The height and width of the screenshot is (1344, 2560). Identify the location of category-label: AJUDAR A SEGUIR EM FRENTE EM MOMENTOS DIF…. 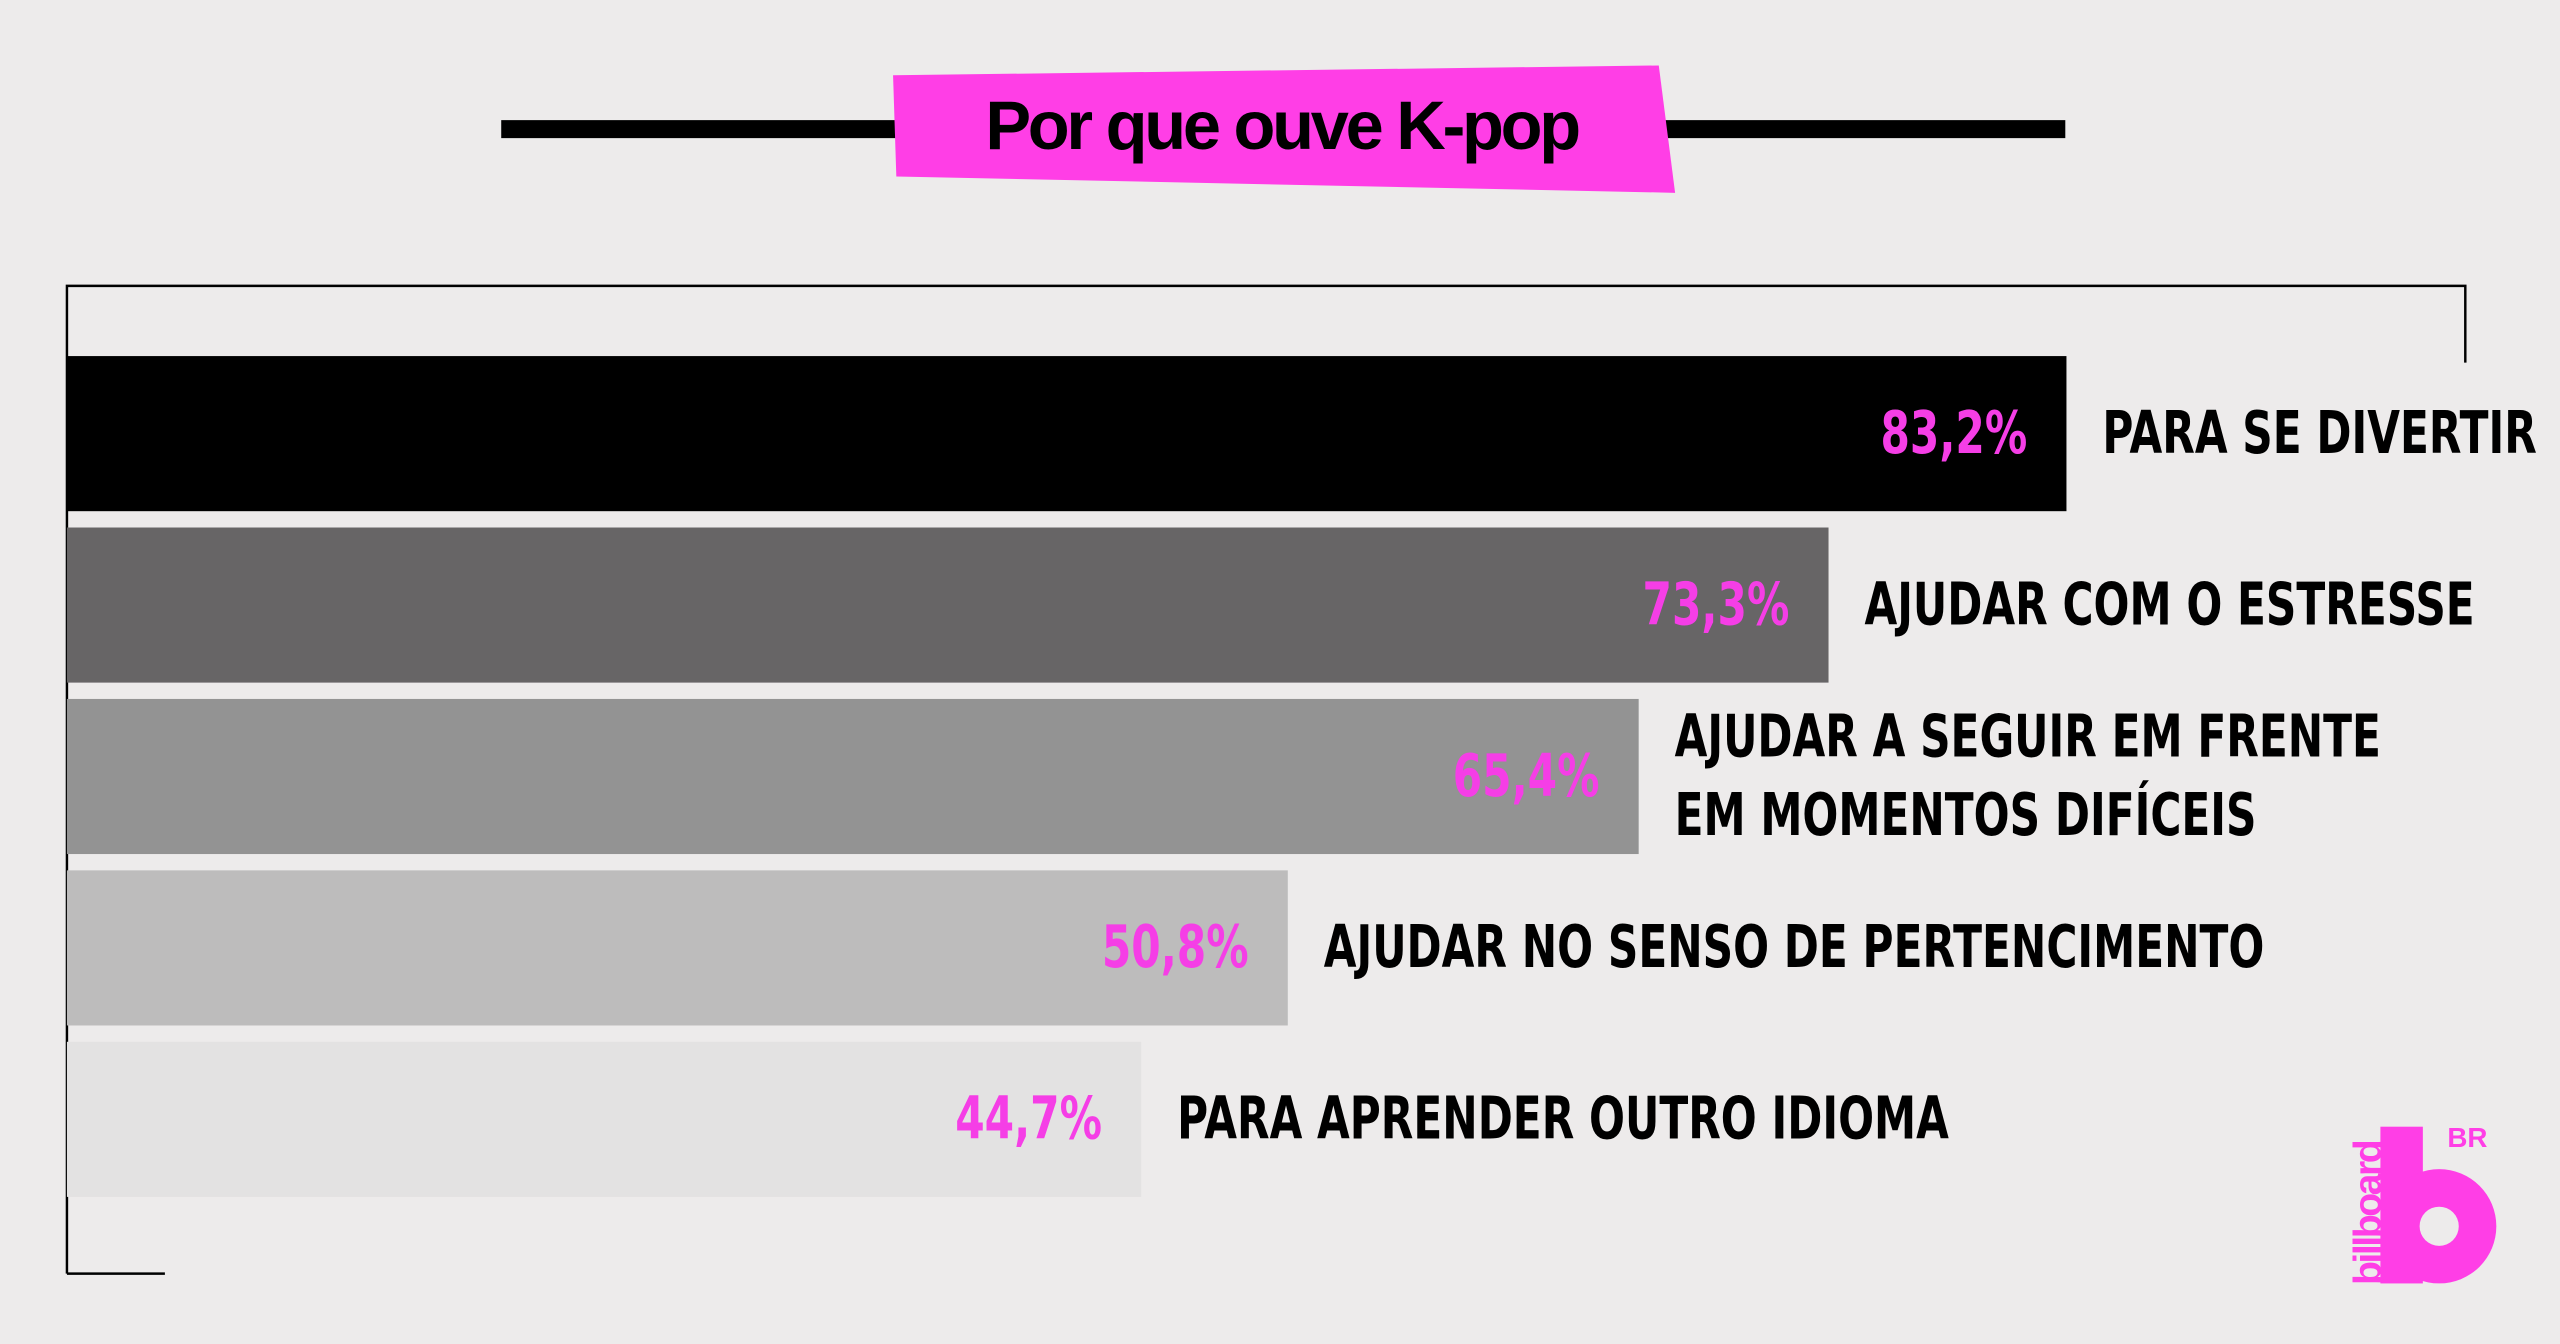
(2028, 776).